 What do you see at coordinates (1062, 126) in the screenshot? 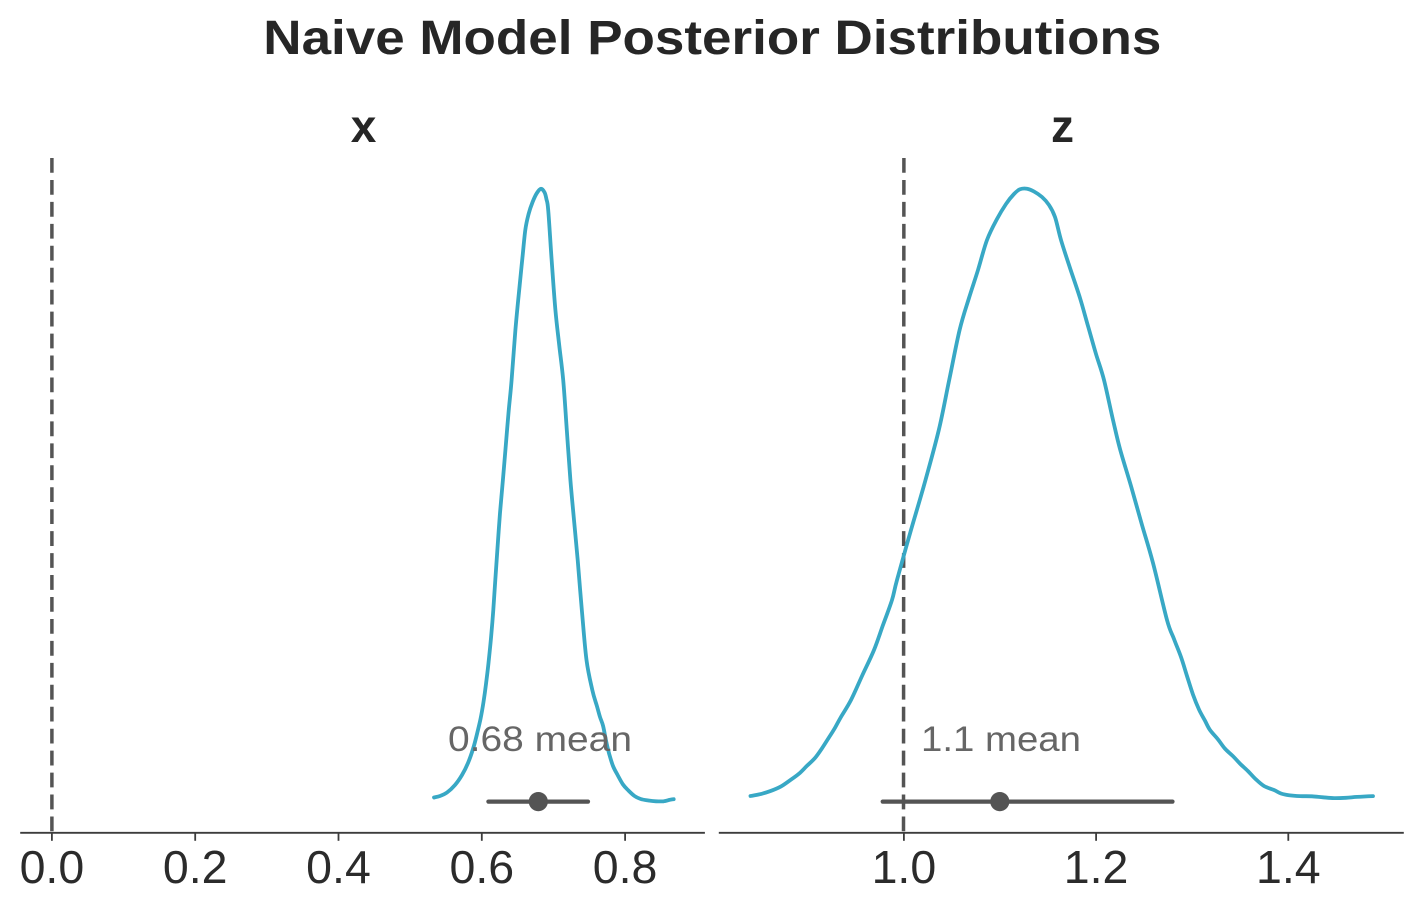
I see `svg-text: z` at bounding box center [1062, 126].